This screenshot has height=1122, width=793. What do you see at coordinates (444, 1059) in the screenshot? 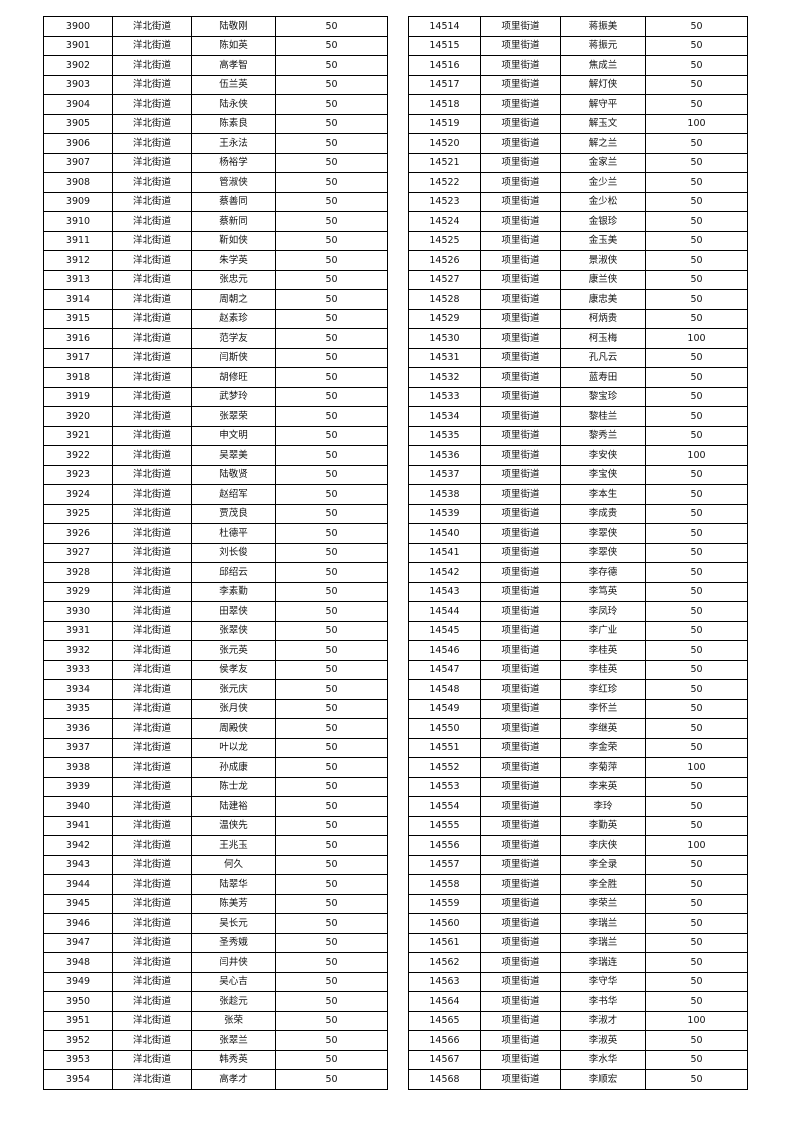
I see `id-cell: 14567` at bounding box center [444, 1059].